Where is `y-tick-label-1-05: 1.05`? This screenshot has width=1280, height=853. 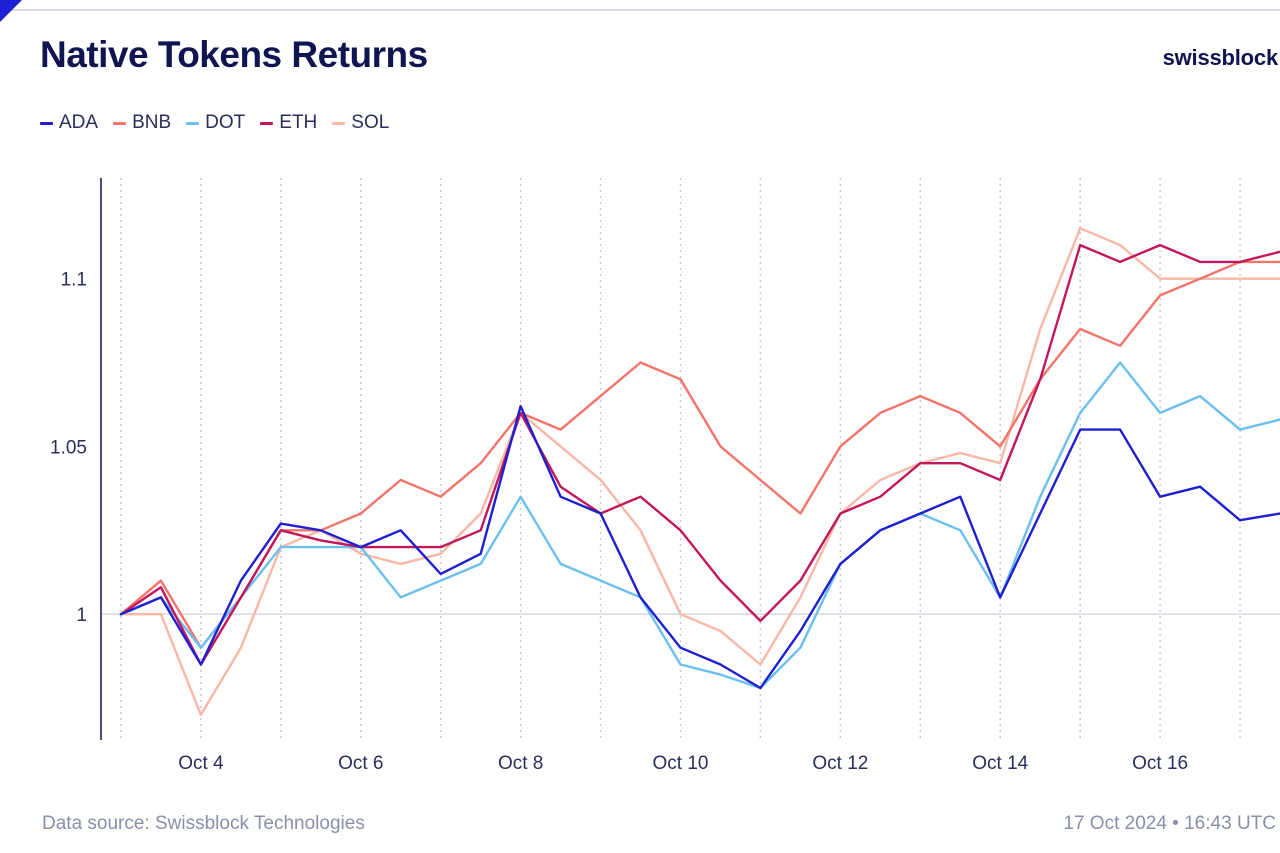
y-tick-label-1-05: 1.05 is located at coordinates (68, 447).